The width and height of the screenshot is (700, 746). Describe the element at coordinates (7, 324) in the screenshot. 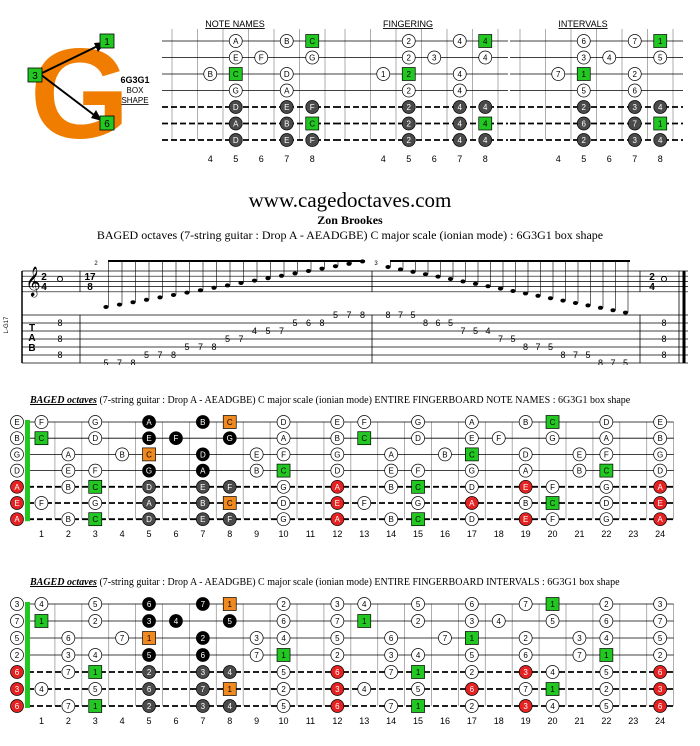

I see `side-label: L-G17` at that location.